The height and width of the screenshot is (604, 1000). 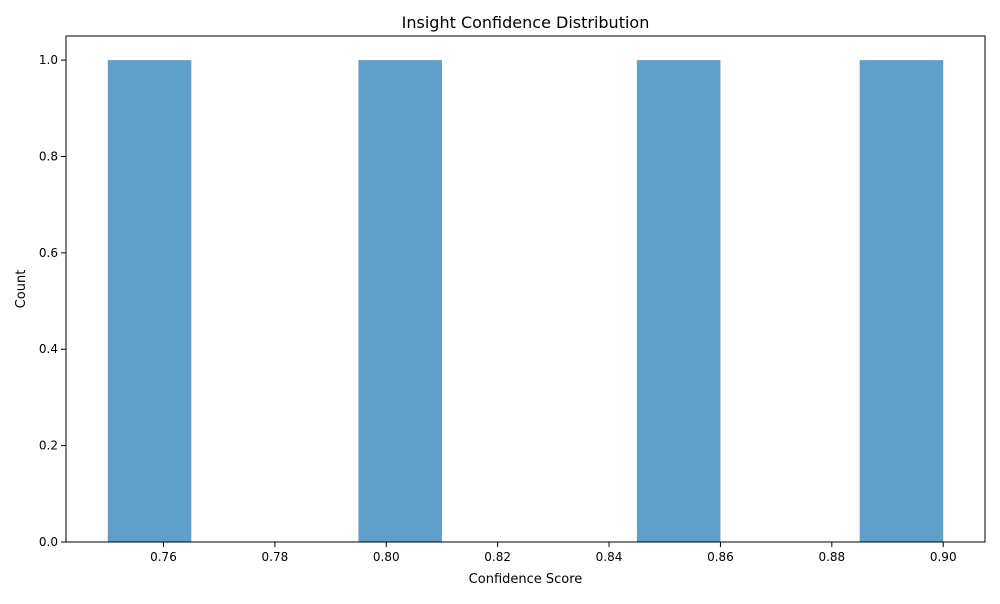 I want to click on x-tick-label: 0.84, so click(x=609, y=557).